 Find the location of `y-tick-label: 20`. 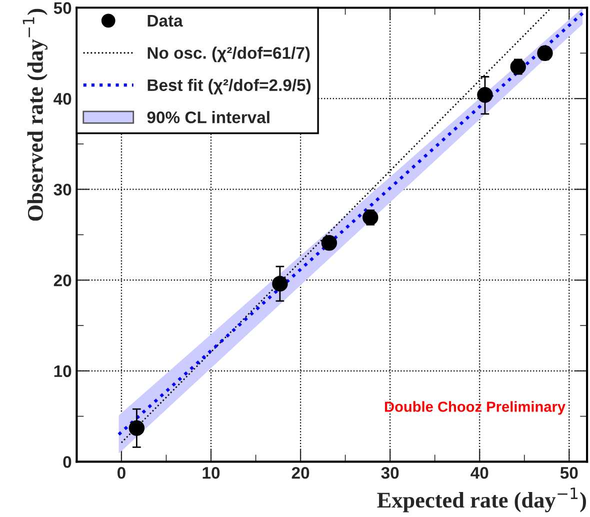

y-tick-label: 20 is located at coordinates (63, 280).